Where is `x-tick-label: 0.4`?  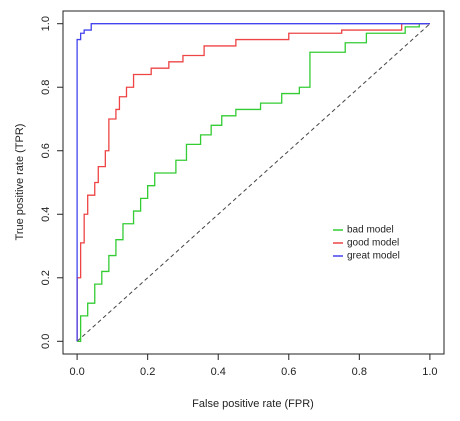
x-tick-label: 0.4 is located at coordinates (218, 372).